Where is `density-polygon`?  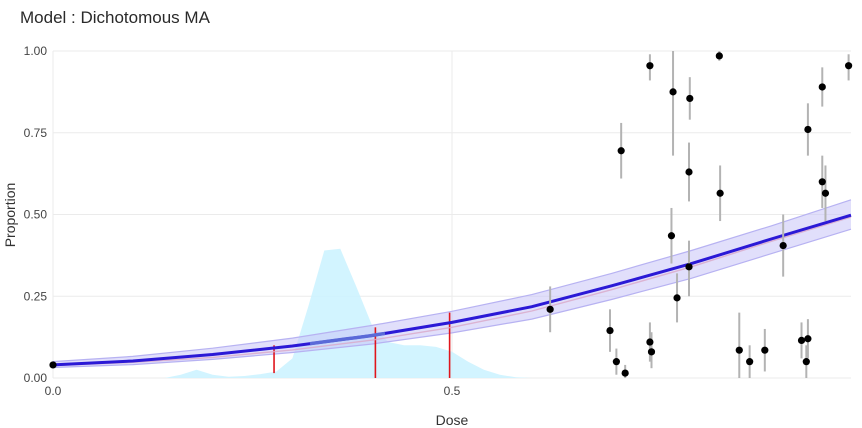 density-polygon is located at coordinates (348, 313).